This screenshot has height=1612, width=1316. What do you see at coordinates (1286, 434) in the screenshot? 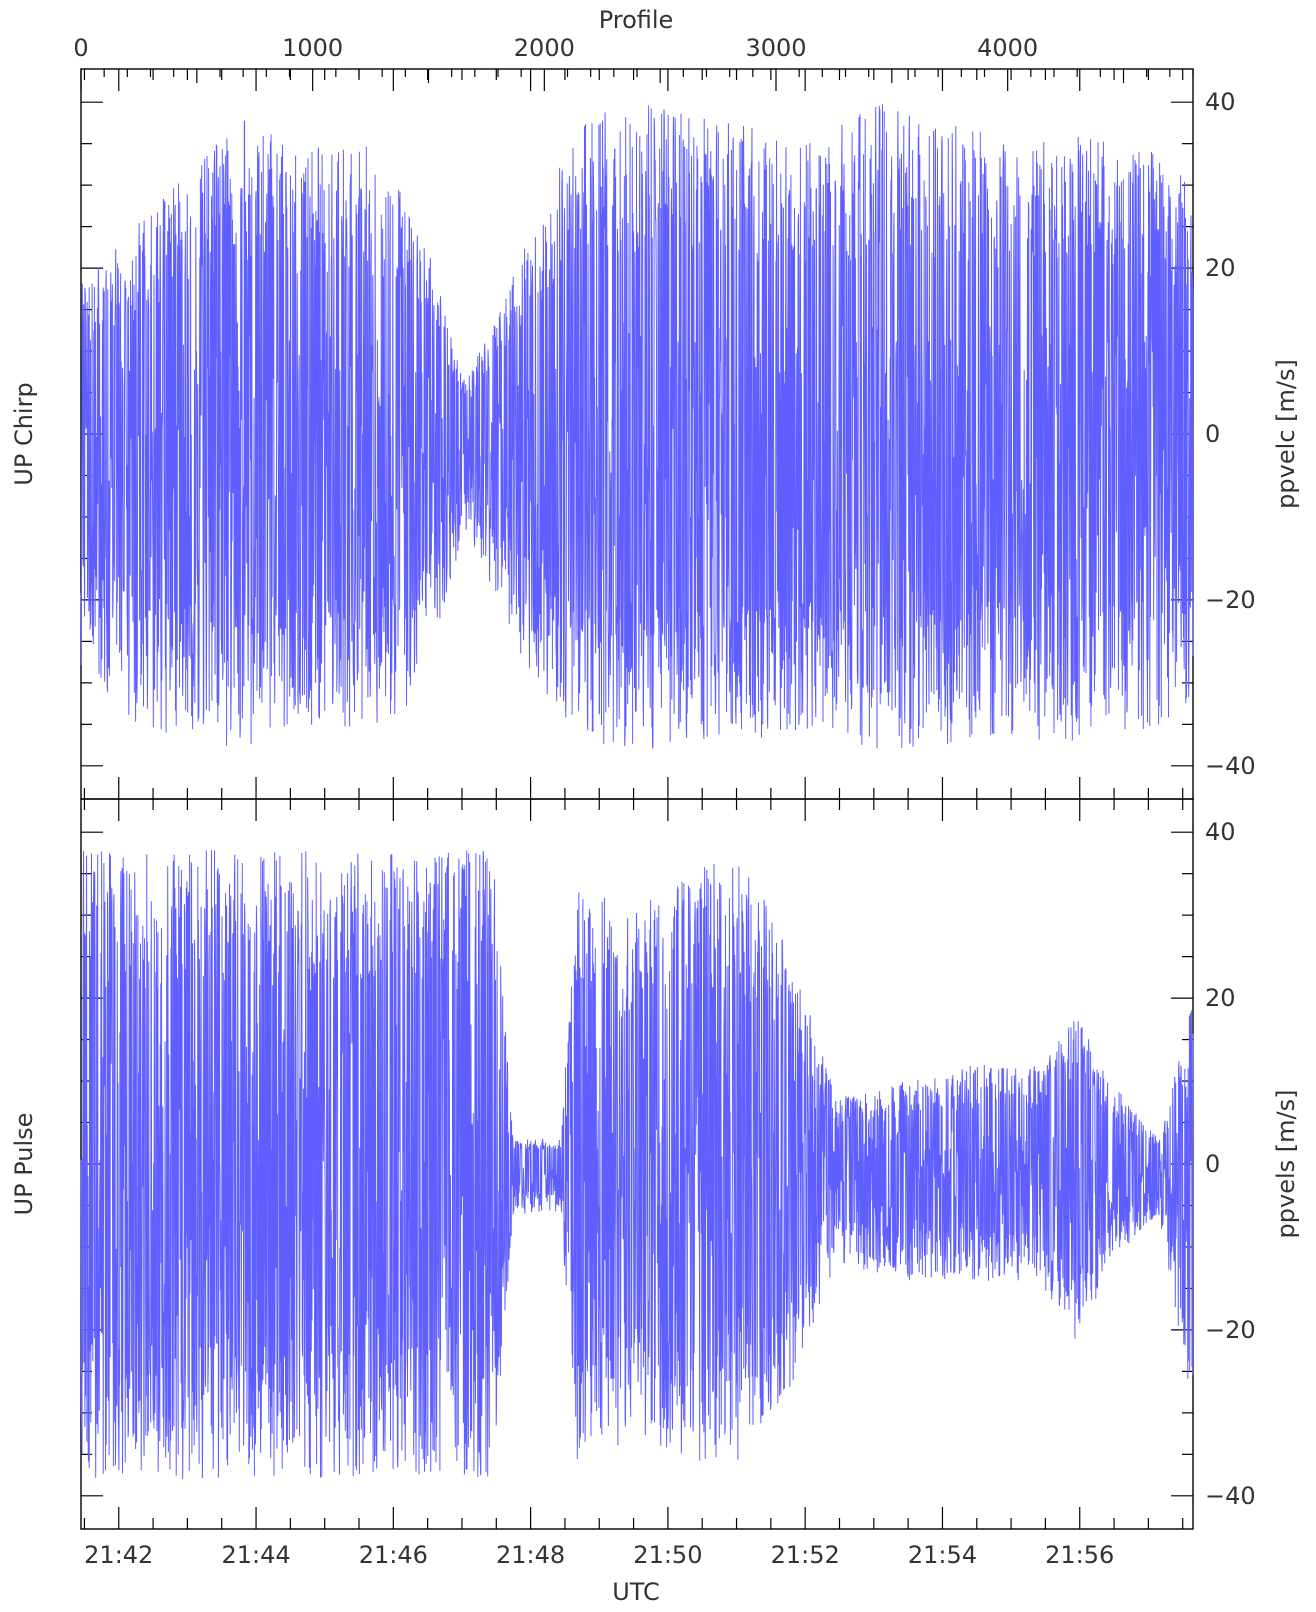
I see `chirp-right-label: ppvelc [m/s]` at bounding box center [1286, 434].